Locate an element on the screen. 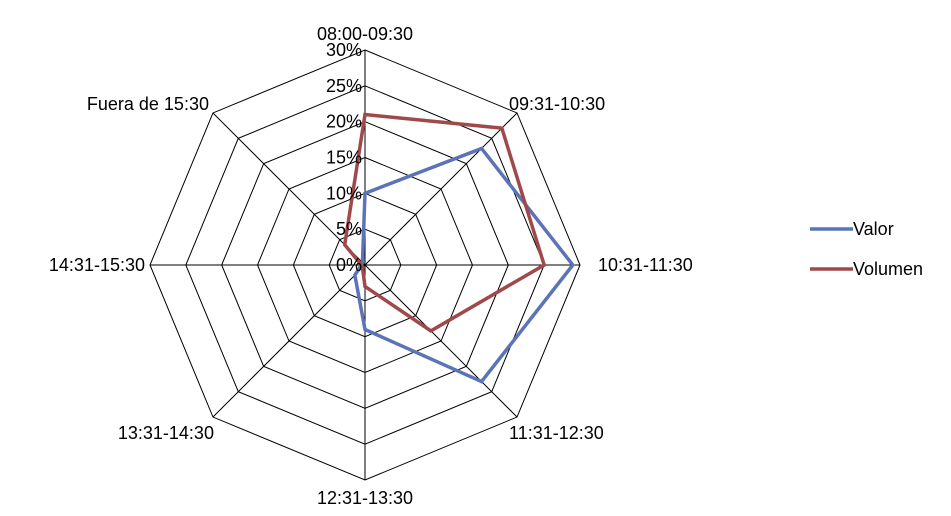  radial-tick-label: 15% is located at coordinates (344, 158).